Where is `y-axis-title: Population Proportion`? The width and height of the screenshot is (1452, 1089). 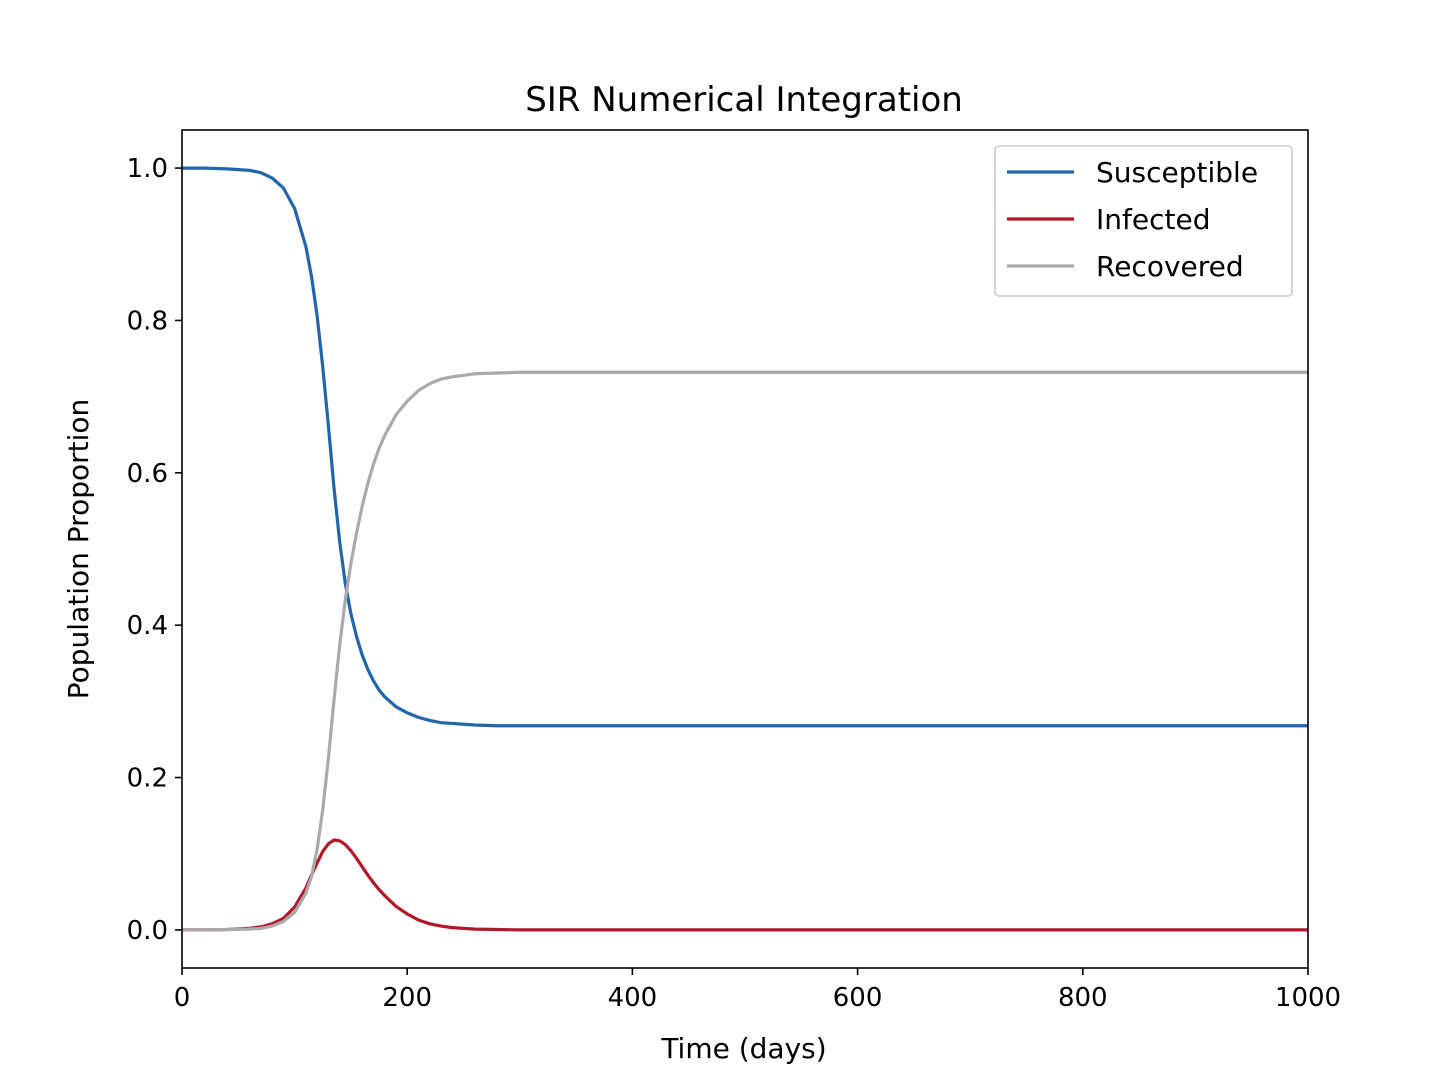
y-axis-title: Population Proportion is located at coordinates (78, 549).